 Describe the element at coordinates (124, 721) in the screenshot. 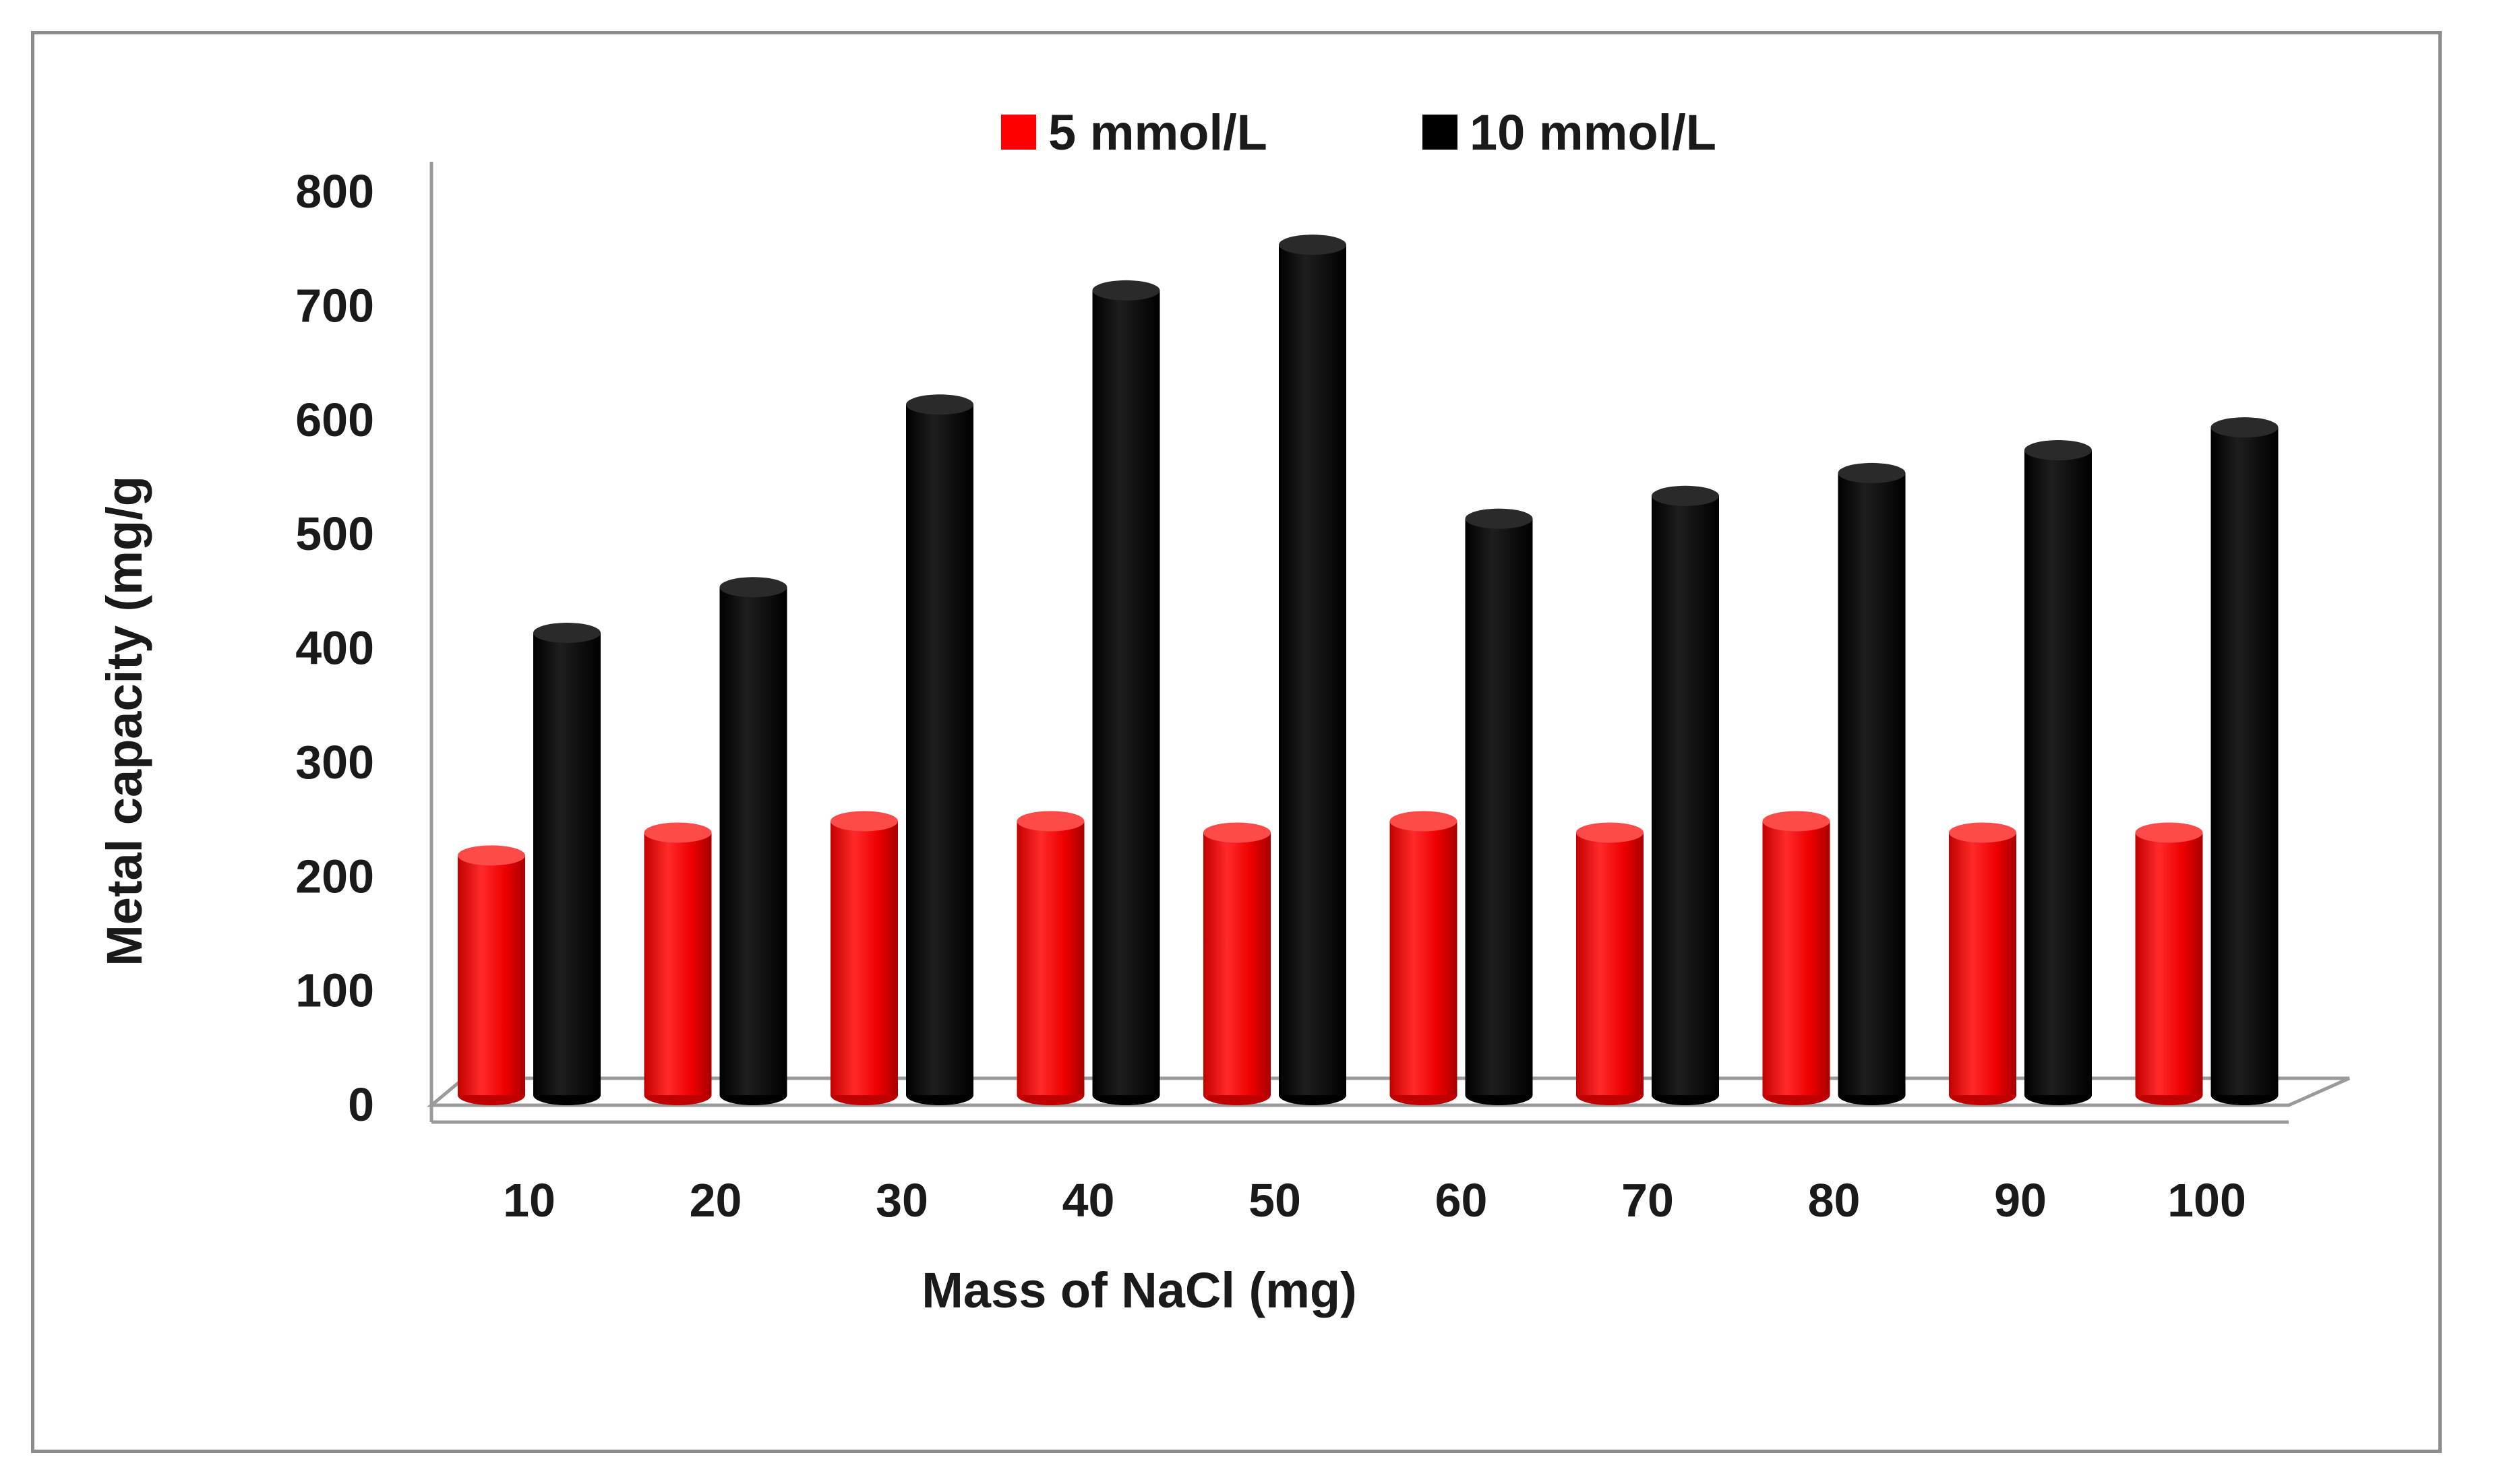

I see `y-axis-title: Metal capacity (mg/g` at that location.